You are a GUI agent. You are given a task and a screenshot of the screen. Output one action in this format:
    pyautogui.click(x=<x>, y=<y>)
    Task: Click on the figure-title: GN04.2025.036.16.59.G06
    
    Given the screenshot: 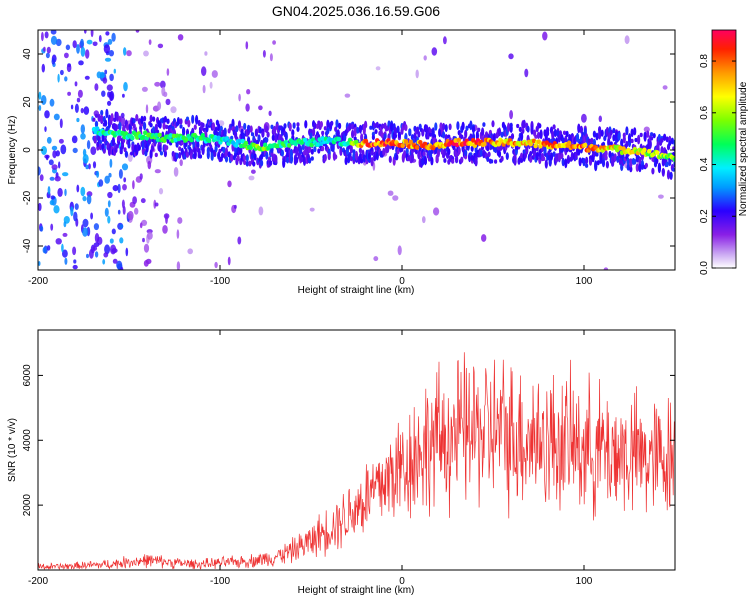 What is the action you would take?
    pyautogui.click(x=356, y=11)
    